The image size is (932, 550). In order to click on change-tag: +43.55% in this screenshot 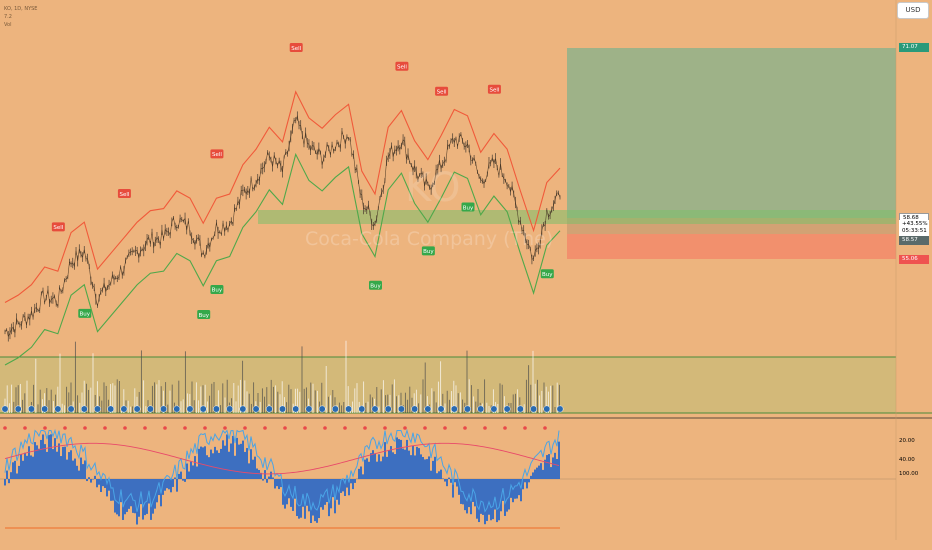, I will do `click(914, 224)`.